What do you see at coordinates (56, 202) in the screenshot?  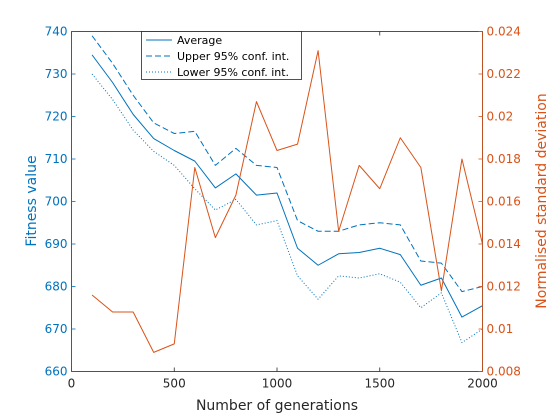 I see `y-left-tick-label: 700` at bounding box center [56, 202].